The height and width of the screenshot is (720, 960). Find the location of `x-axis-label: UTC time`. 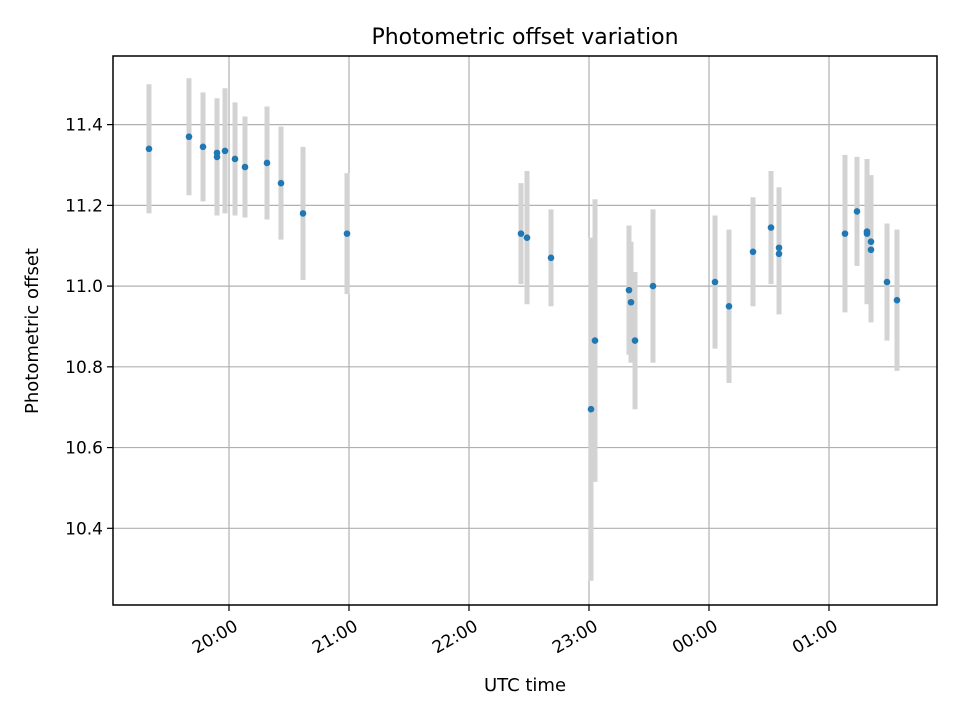

x-axis-label: UTC time is located at coordinates (525, 685).